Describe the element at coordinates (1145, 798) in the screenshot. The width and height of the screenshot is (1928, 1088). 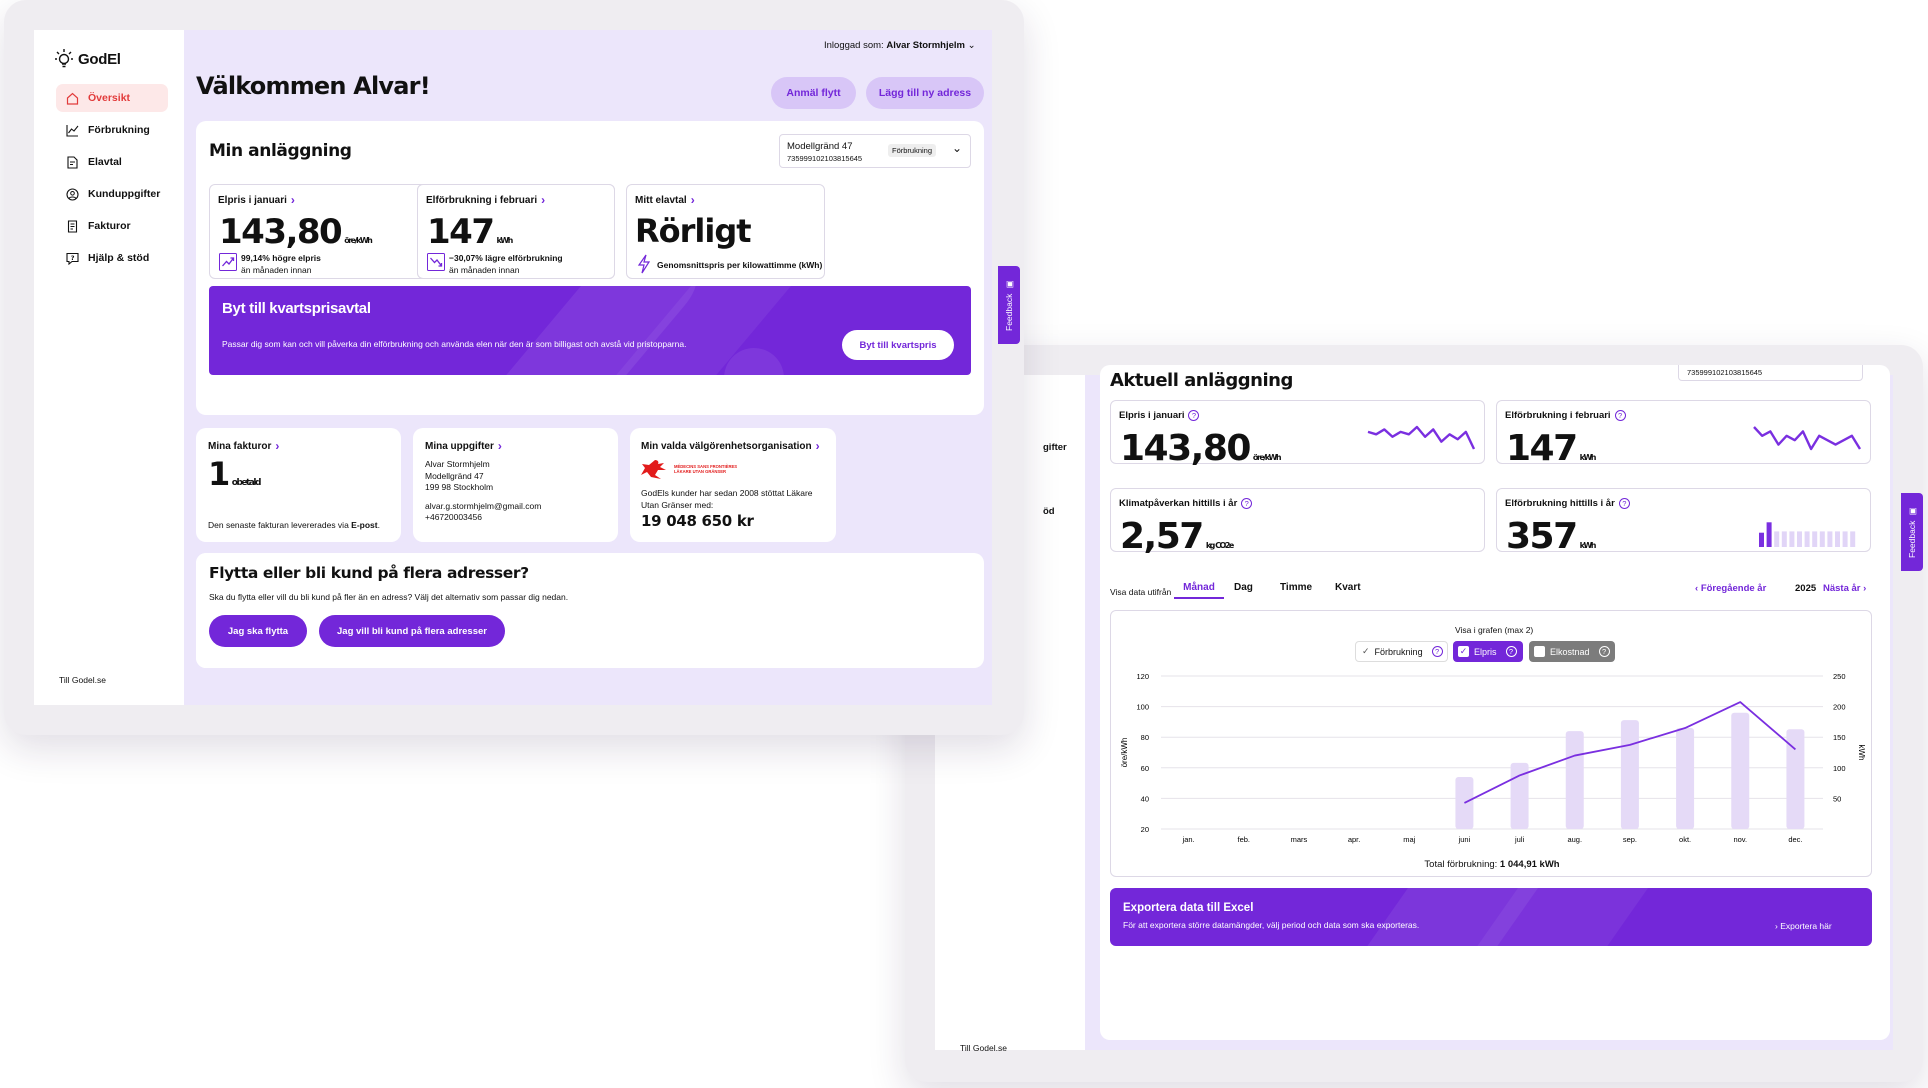
I see `y-tick-label: 40` at that location.